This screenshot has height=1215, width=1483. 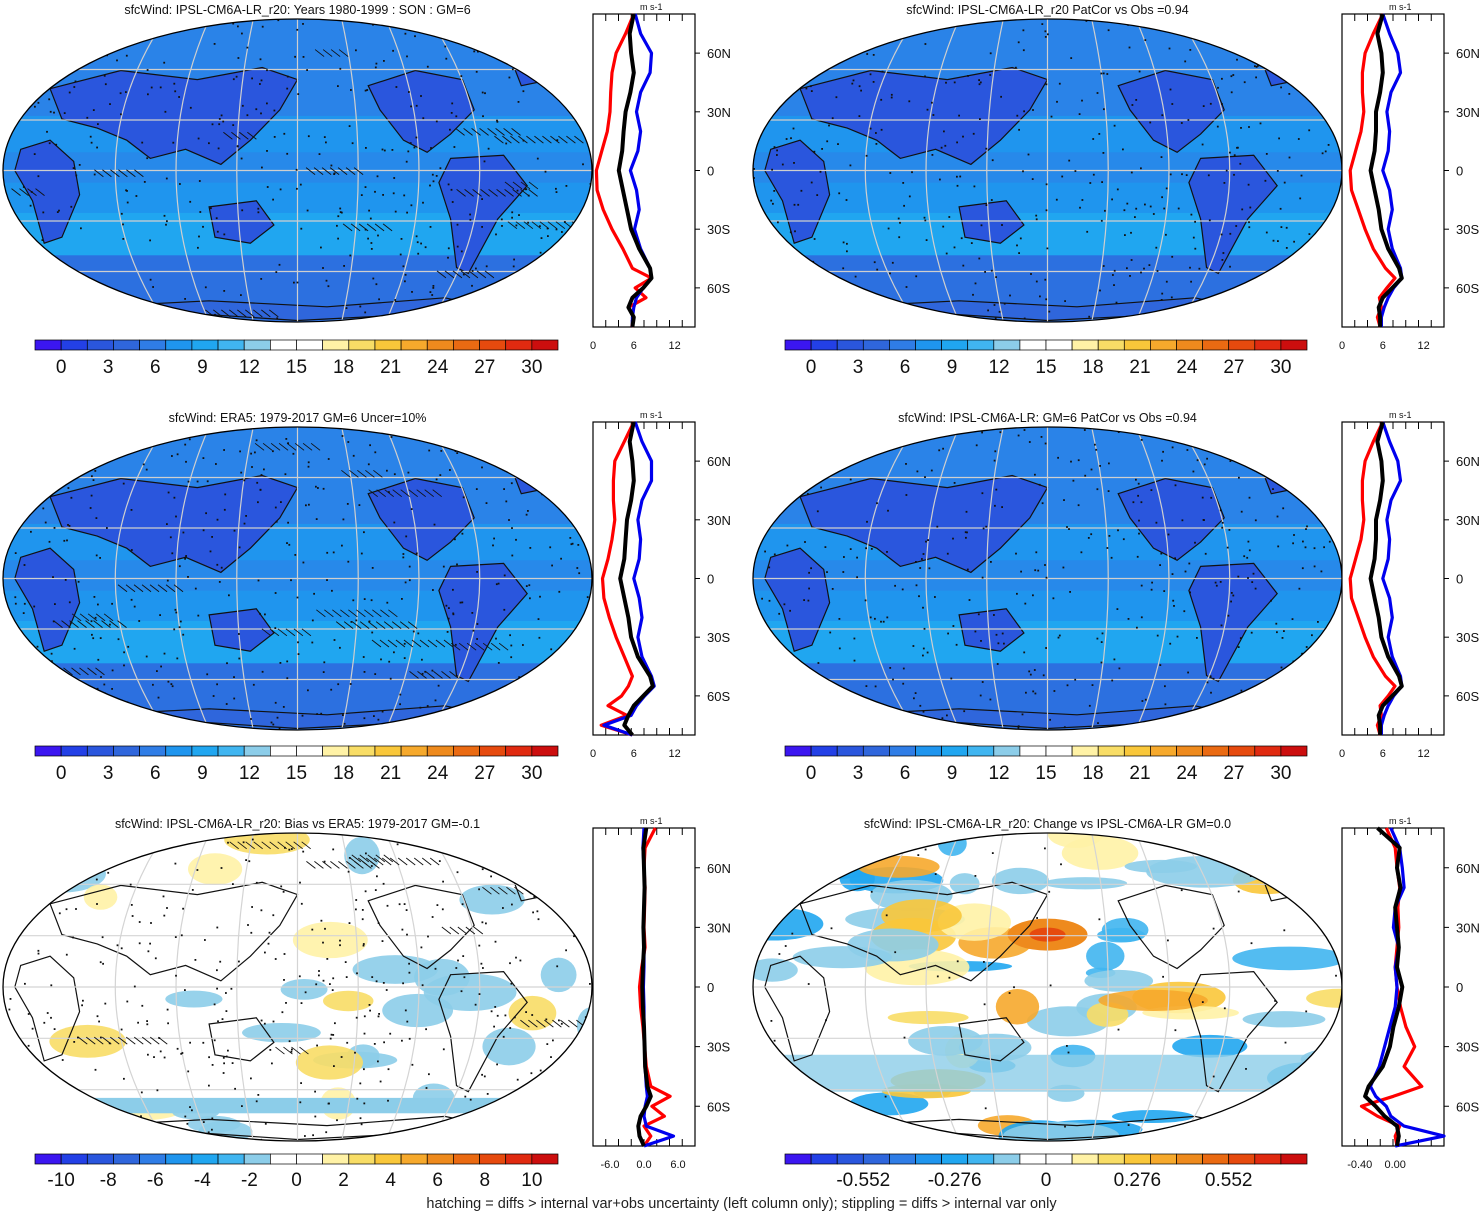 What do you see at coordinates (1280, 773) in the screenshot?
I see `colorbar-tick-label: 30` at bounding box center [1280, 773].